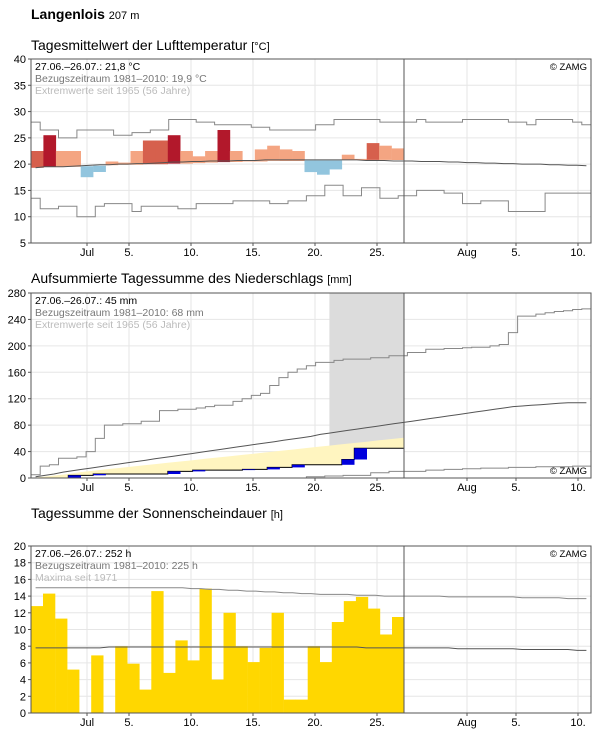 The height and width of the screenshot is (729, 596). What do you see at coordinates (568, 554) in the screenshot?
I see `sun-copyright: © ZAMG` at bounding box center [568, 554].